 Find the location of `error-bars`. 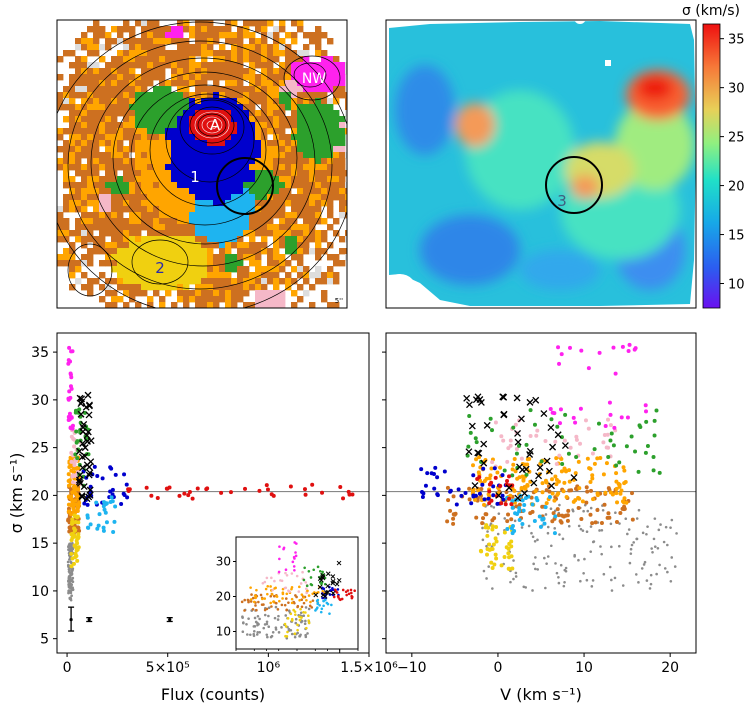

error-bars is located at coordinates (120, 619).